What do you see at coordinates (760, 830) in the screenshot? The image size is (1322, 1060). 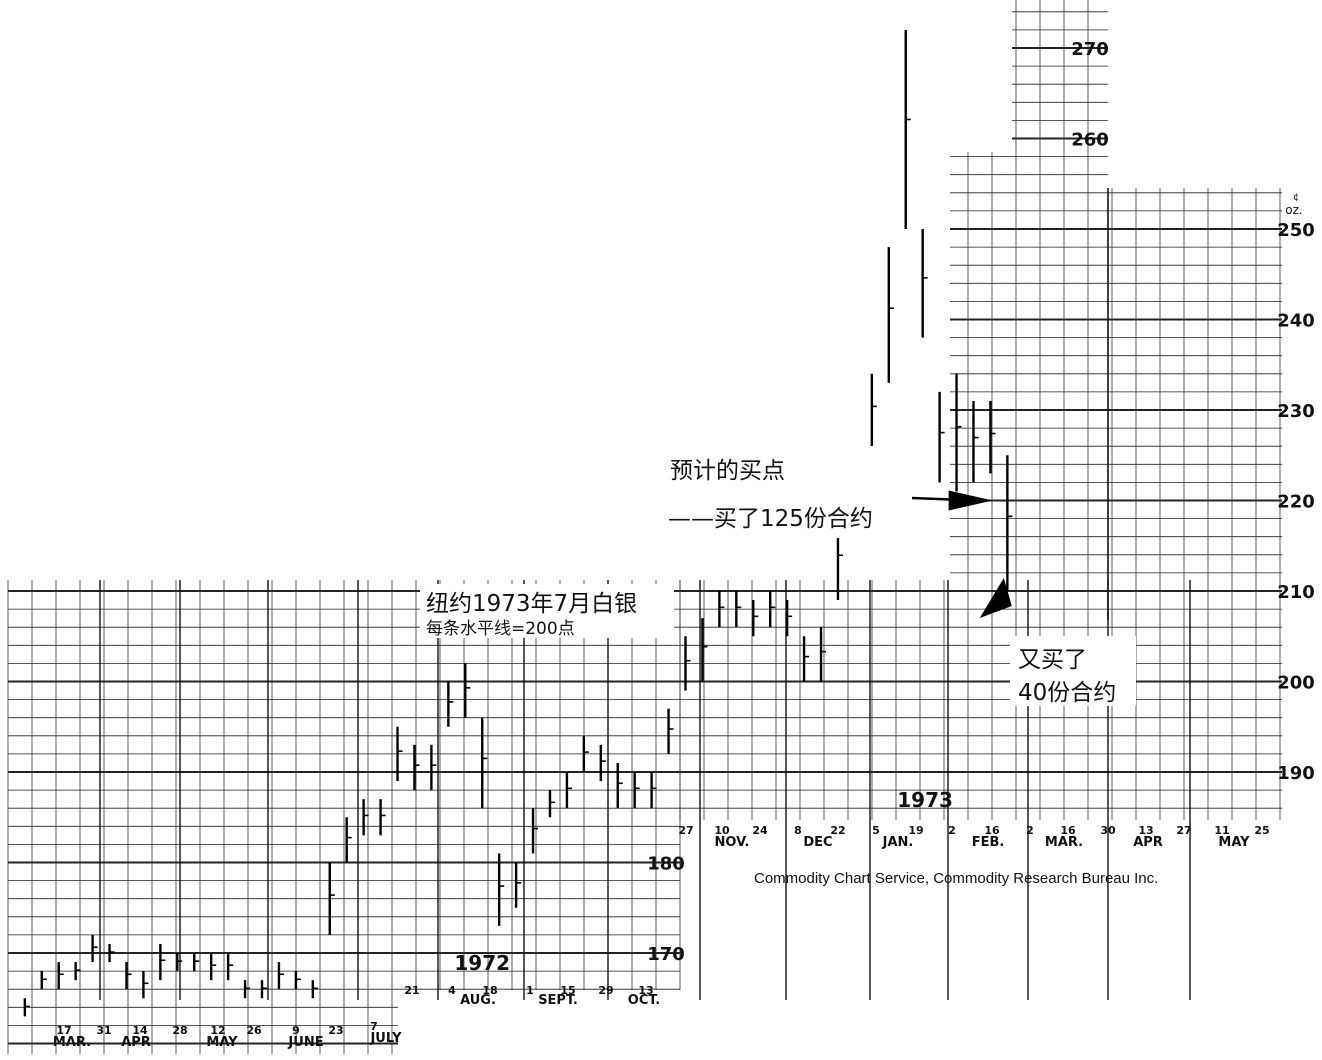 I see `day-tick-label: 24` at bounding box center [760, 830].